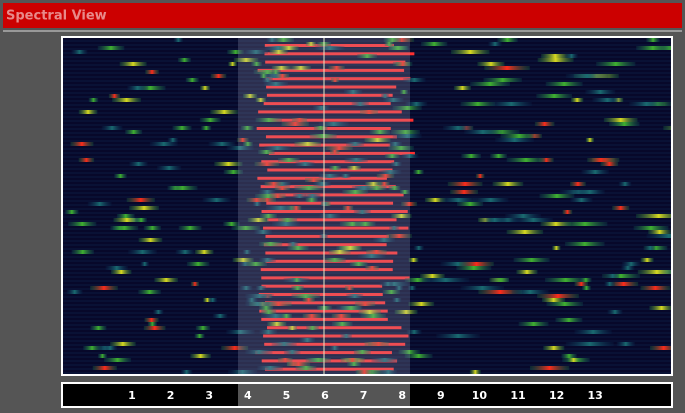 This screenshot has height=413, width=685. What do you see at coordinates (595, 395) in the screenshot?
I see `axis-label: 13` at bounding box center [595, 395].